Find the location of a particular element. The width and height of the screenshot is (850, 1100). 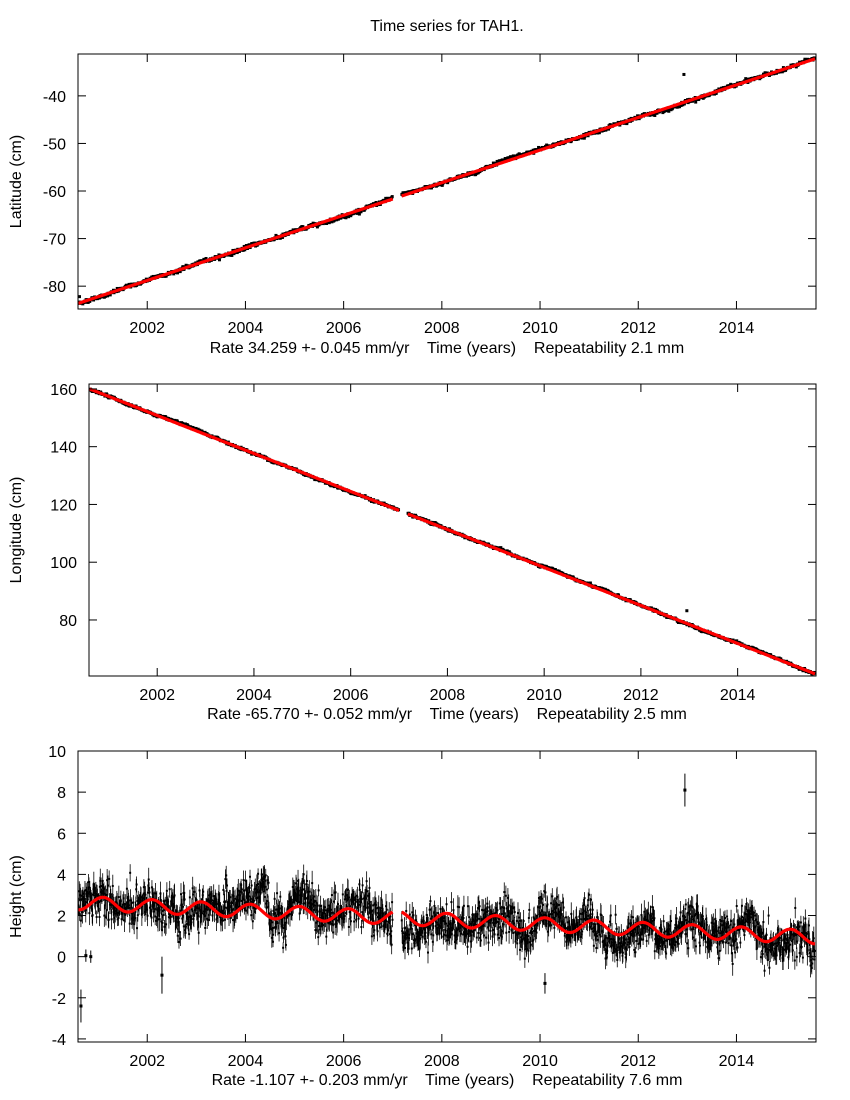

x-tick-label: 2006 is located at coordinates (351, 695).